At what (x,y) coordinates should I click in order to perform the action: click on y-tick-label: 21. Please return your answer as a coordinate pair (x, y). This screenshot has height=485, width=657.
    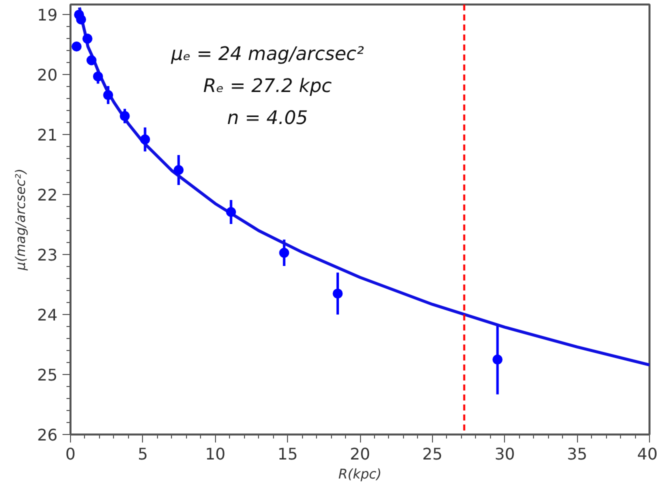
    Looking at the image, I should click on (47, 135).